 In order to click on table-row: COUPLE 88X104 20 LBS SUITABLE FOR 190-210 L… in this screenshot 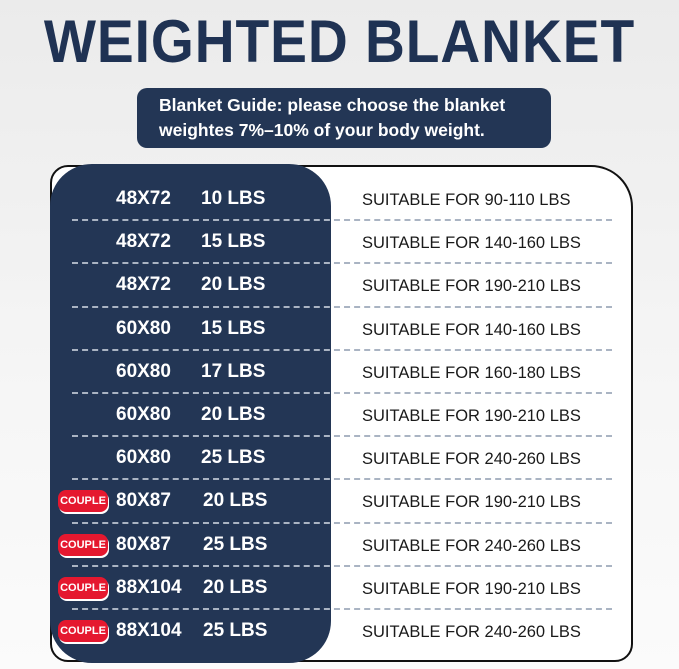, I will do `click(339, 588)`.